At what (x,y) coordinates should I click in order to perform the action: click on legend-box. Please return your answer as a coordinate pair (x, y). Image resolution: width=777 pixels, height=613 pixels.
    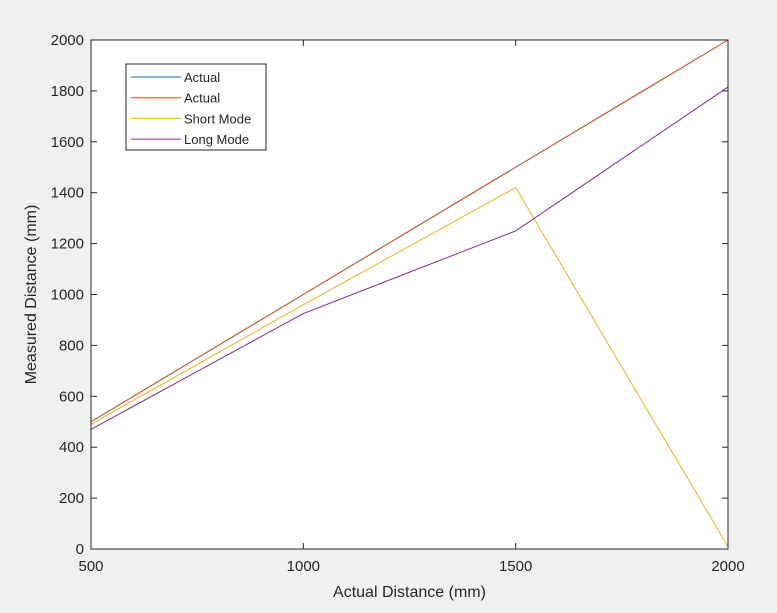
    Looking at the image, I should click on (196, 107).